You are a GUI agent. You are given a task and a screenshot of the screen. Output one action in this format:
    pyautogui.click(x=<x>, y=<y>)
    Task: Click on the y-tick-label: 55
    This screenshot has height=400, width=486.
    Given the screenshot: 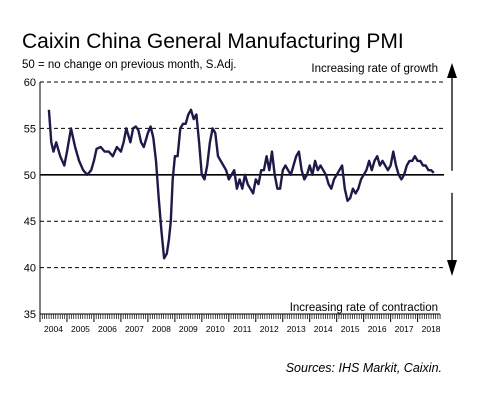 What is the action you would take?
    pyautogui.click(x=30, y=129)
    